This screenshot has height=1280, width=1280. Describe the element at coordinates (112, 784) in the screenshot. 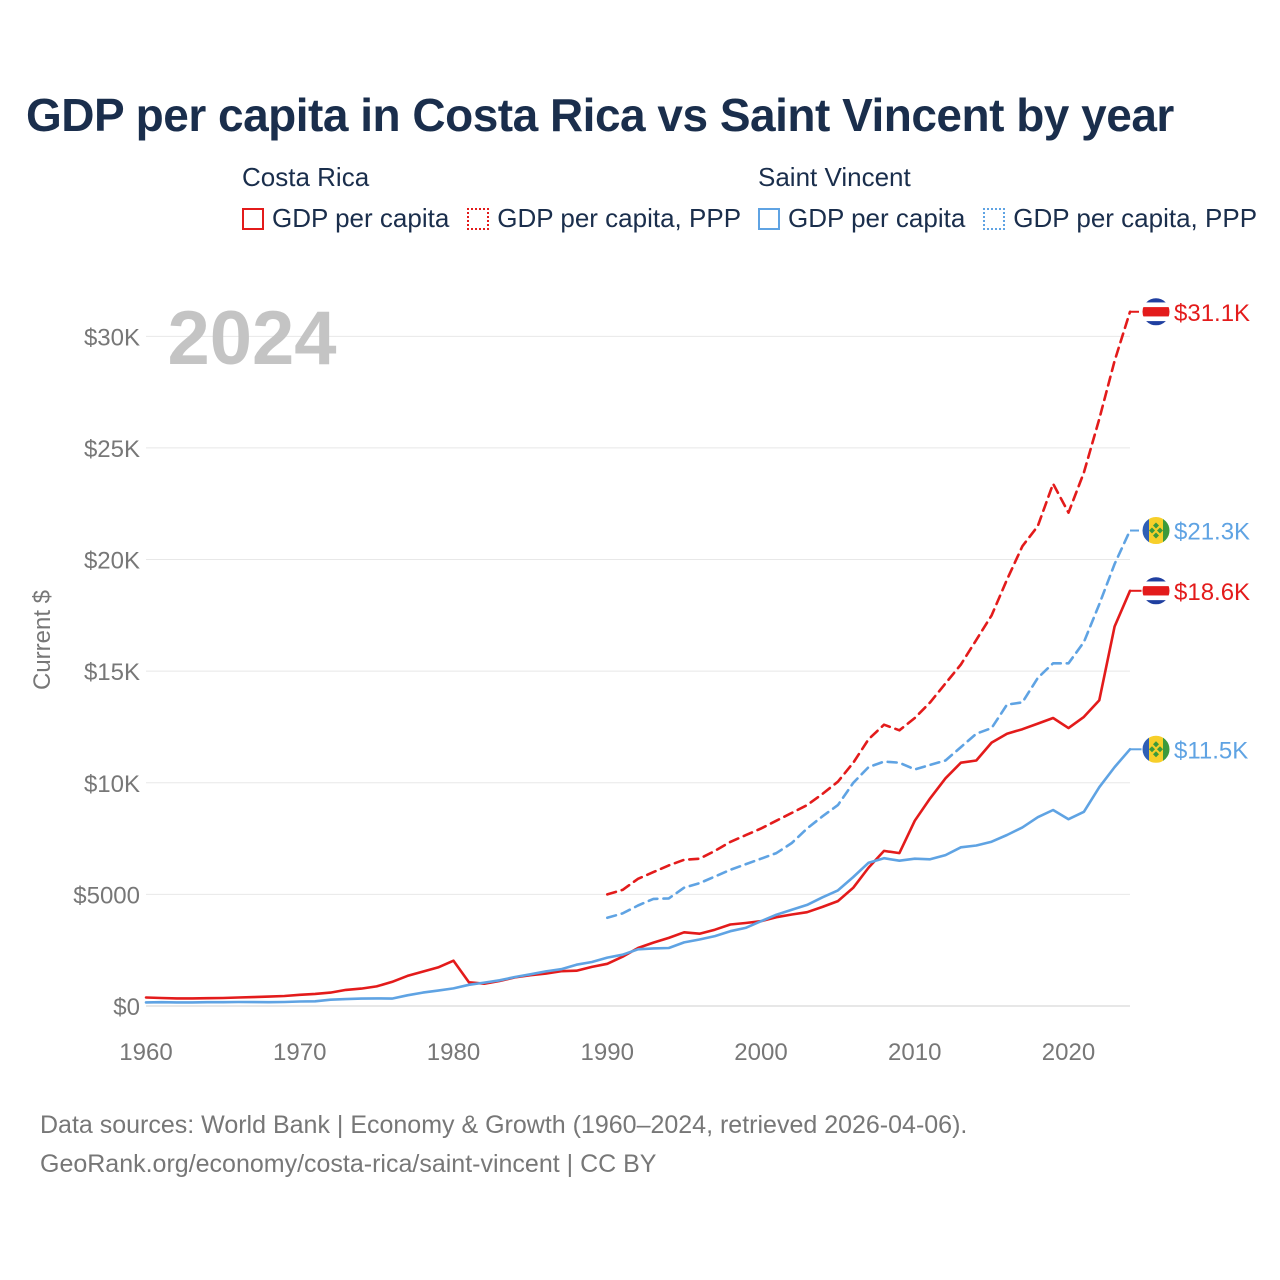

I see `y-tick-label: $10K` at that location.